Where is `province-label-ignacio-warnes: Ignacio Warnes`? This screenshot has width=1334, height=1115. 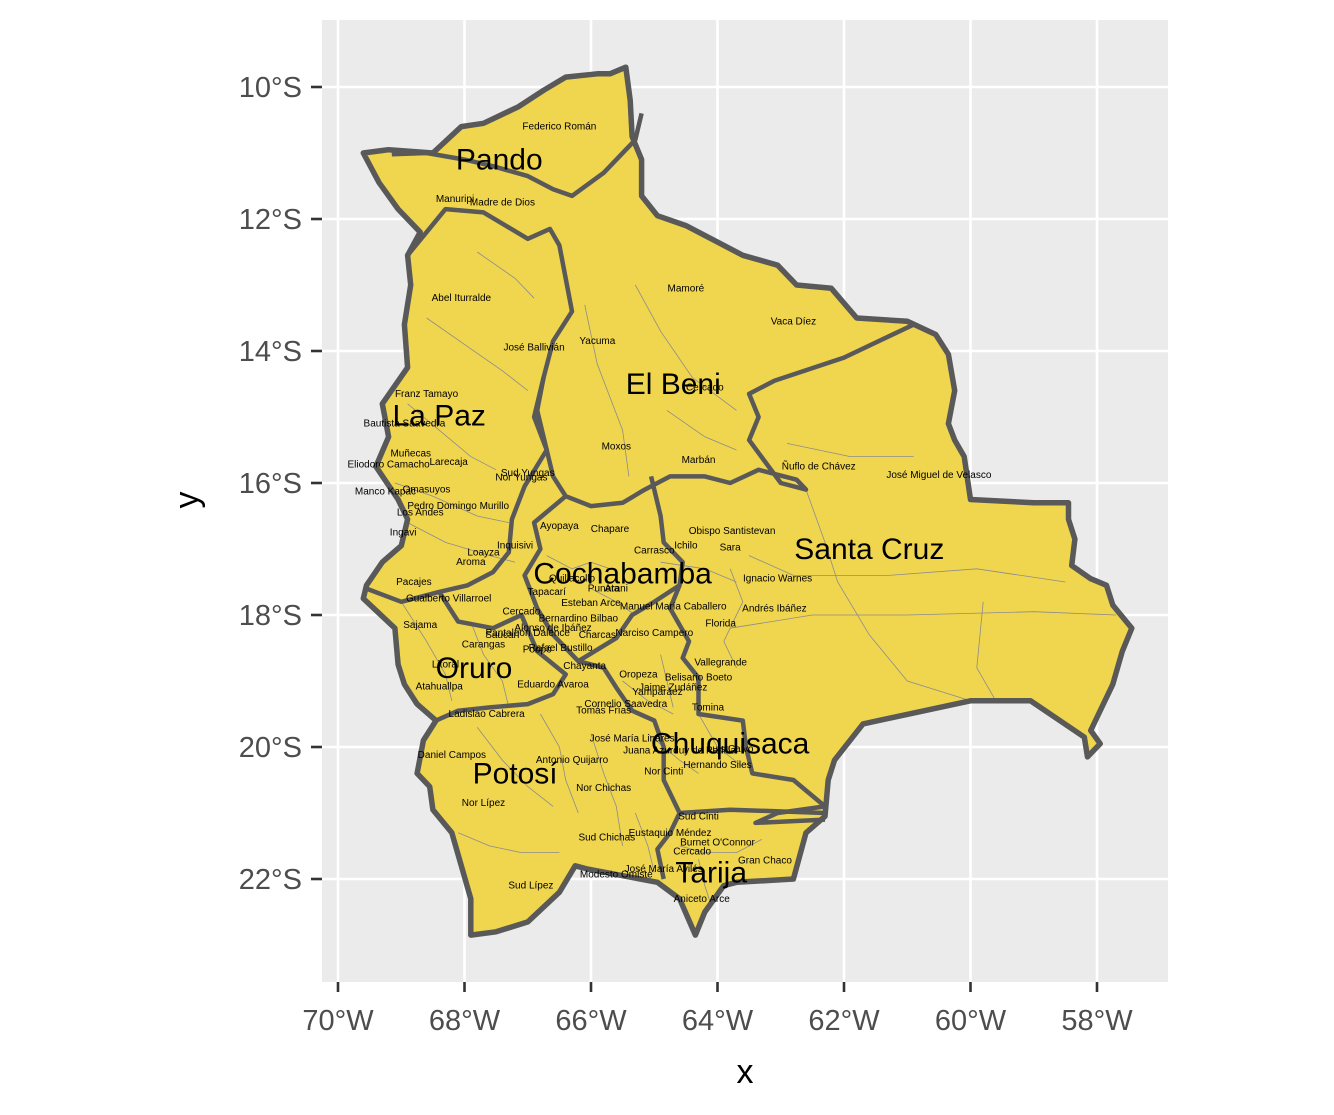 province-label-ignacio-warnes: Ignacio Warnes is located at coordinates (777, 579).